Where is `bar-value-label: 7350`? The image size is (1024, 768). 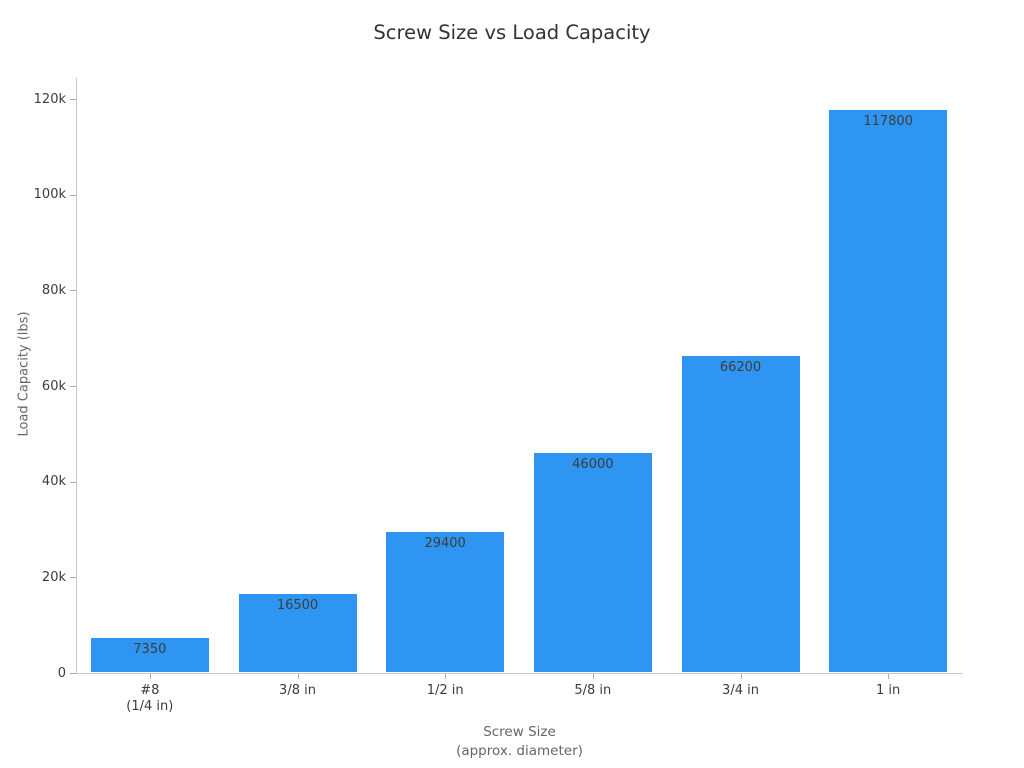
bar-value-label: 7350 is located at coordinates (150, 649).